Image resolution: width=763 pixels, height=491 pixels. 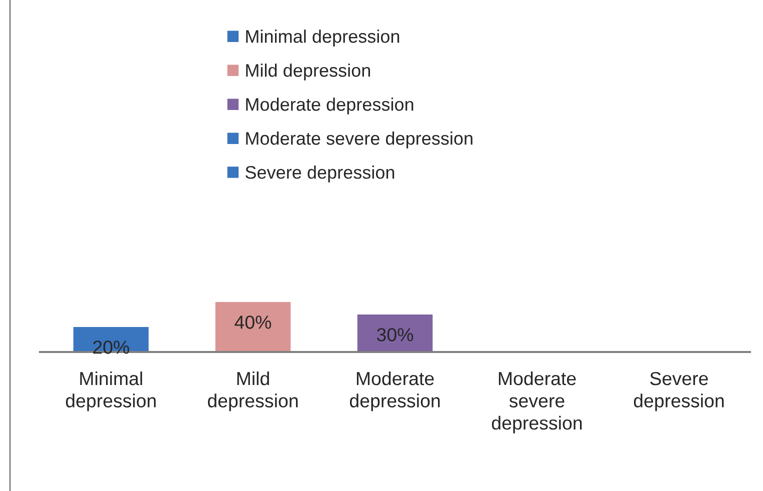 I want to click on legend-label: Minimal depression, so click(x=323, y=38).